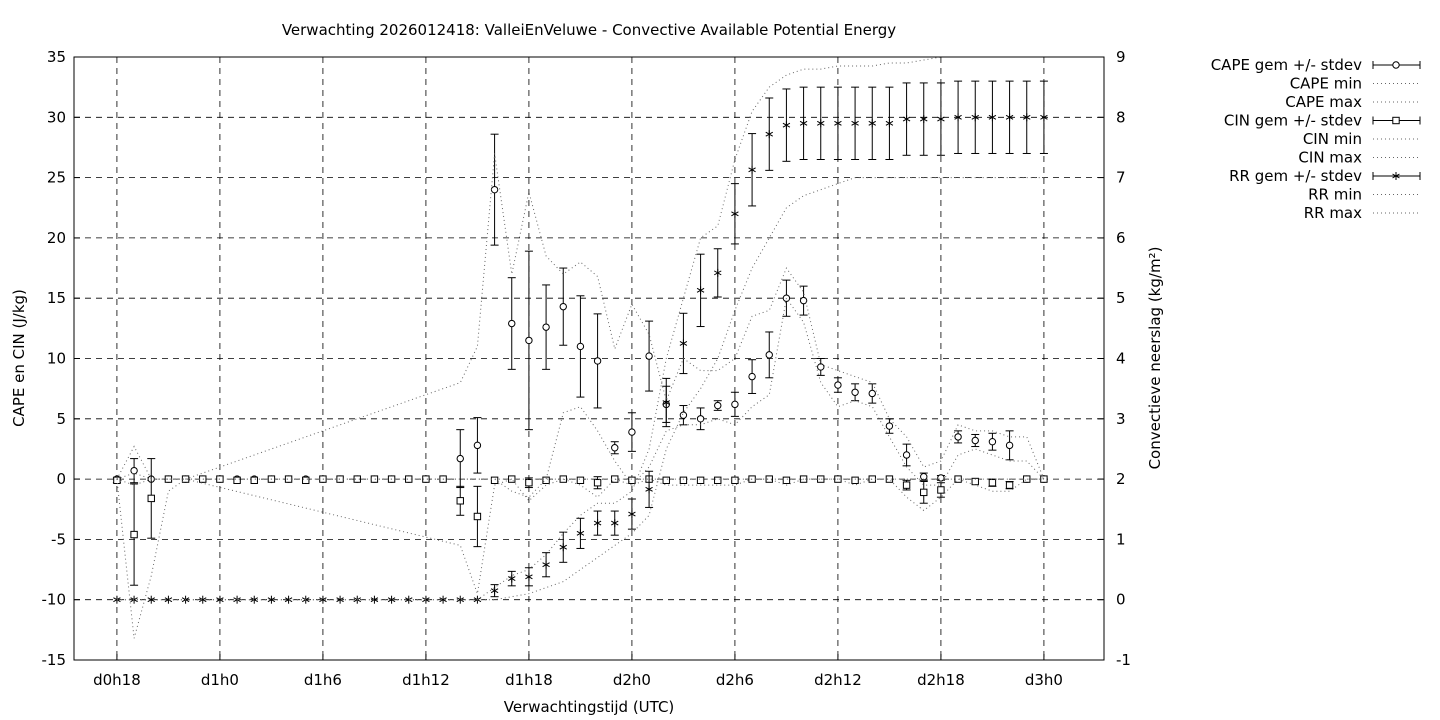 The height and width of the screenshot is (720, 1440). Describe the element at coordinates (1295, 176) in the screenshot. I see `legend-label: RR gem +/- stdev` at that location.